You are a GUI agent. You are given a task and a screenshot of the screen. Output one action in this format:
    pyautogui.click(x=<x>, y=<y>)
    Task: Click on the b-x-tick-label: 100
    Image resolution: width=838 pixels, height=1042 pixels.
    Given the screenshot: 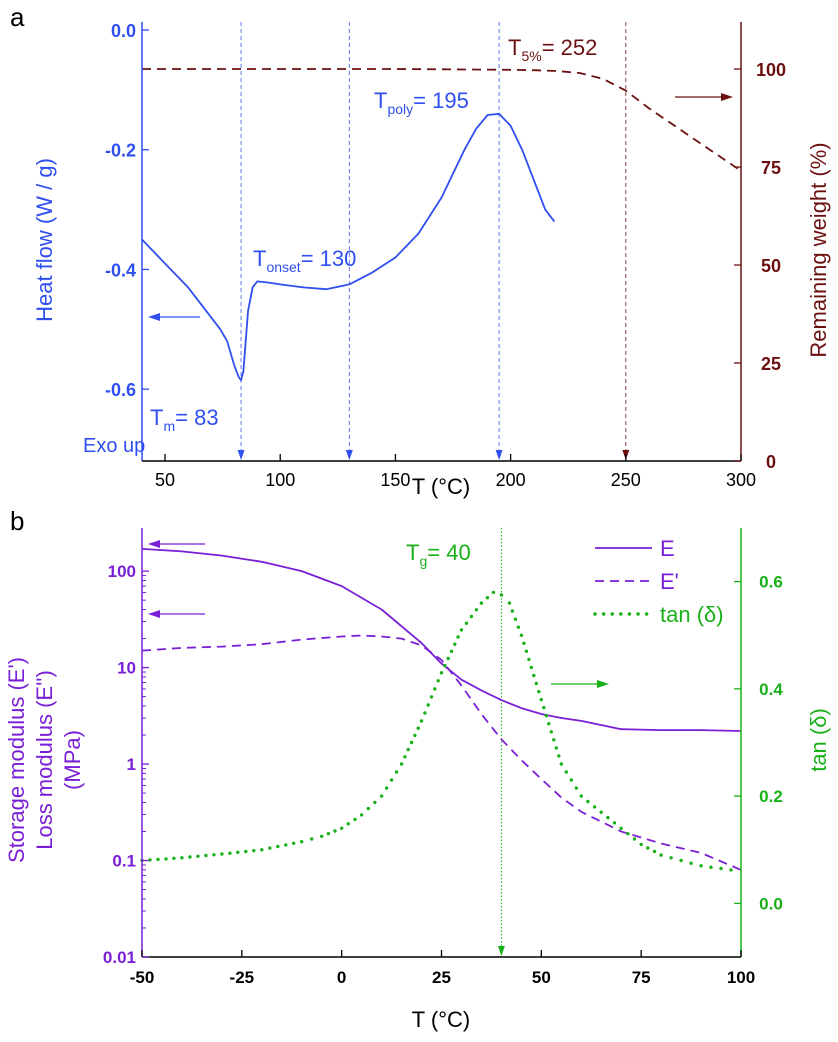 What is the action you would take?
    pyautogui.click(x=741, y=977)
    